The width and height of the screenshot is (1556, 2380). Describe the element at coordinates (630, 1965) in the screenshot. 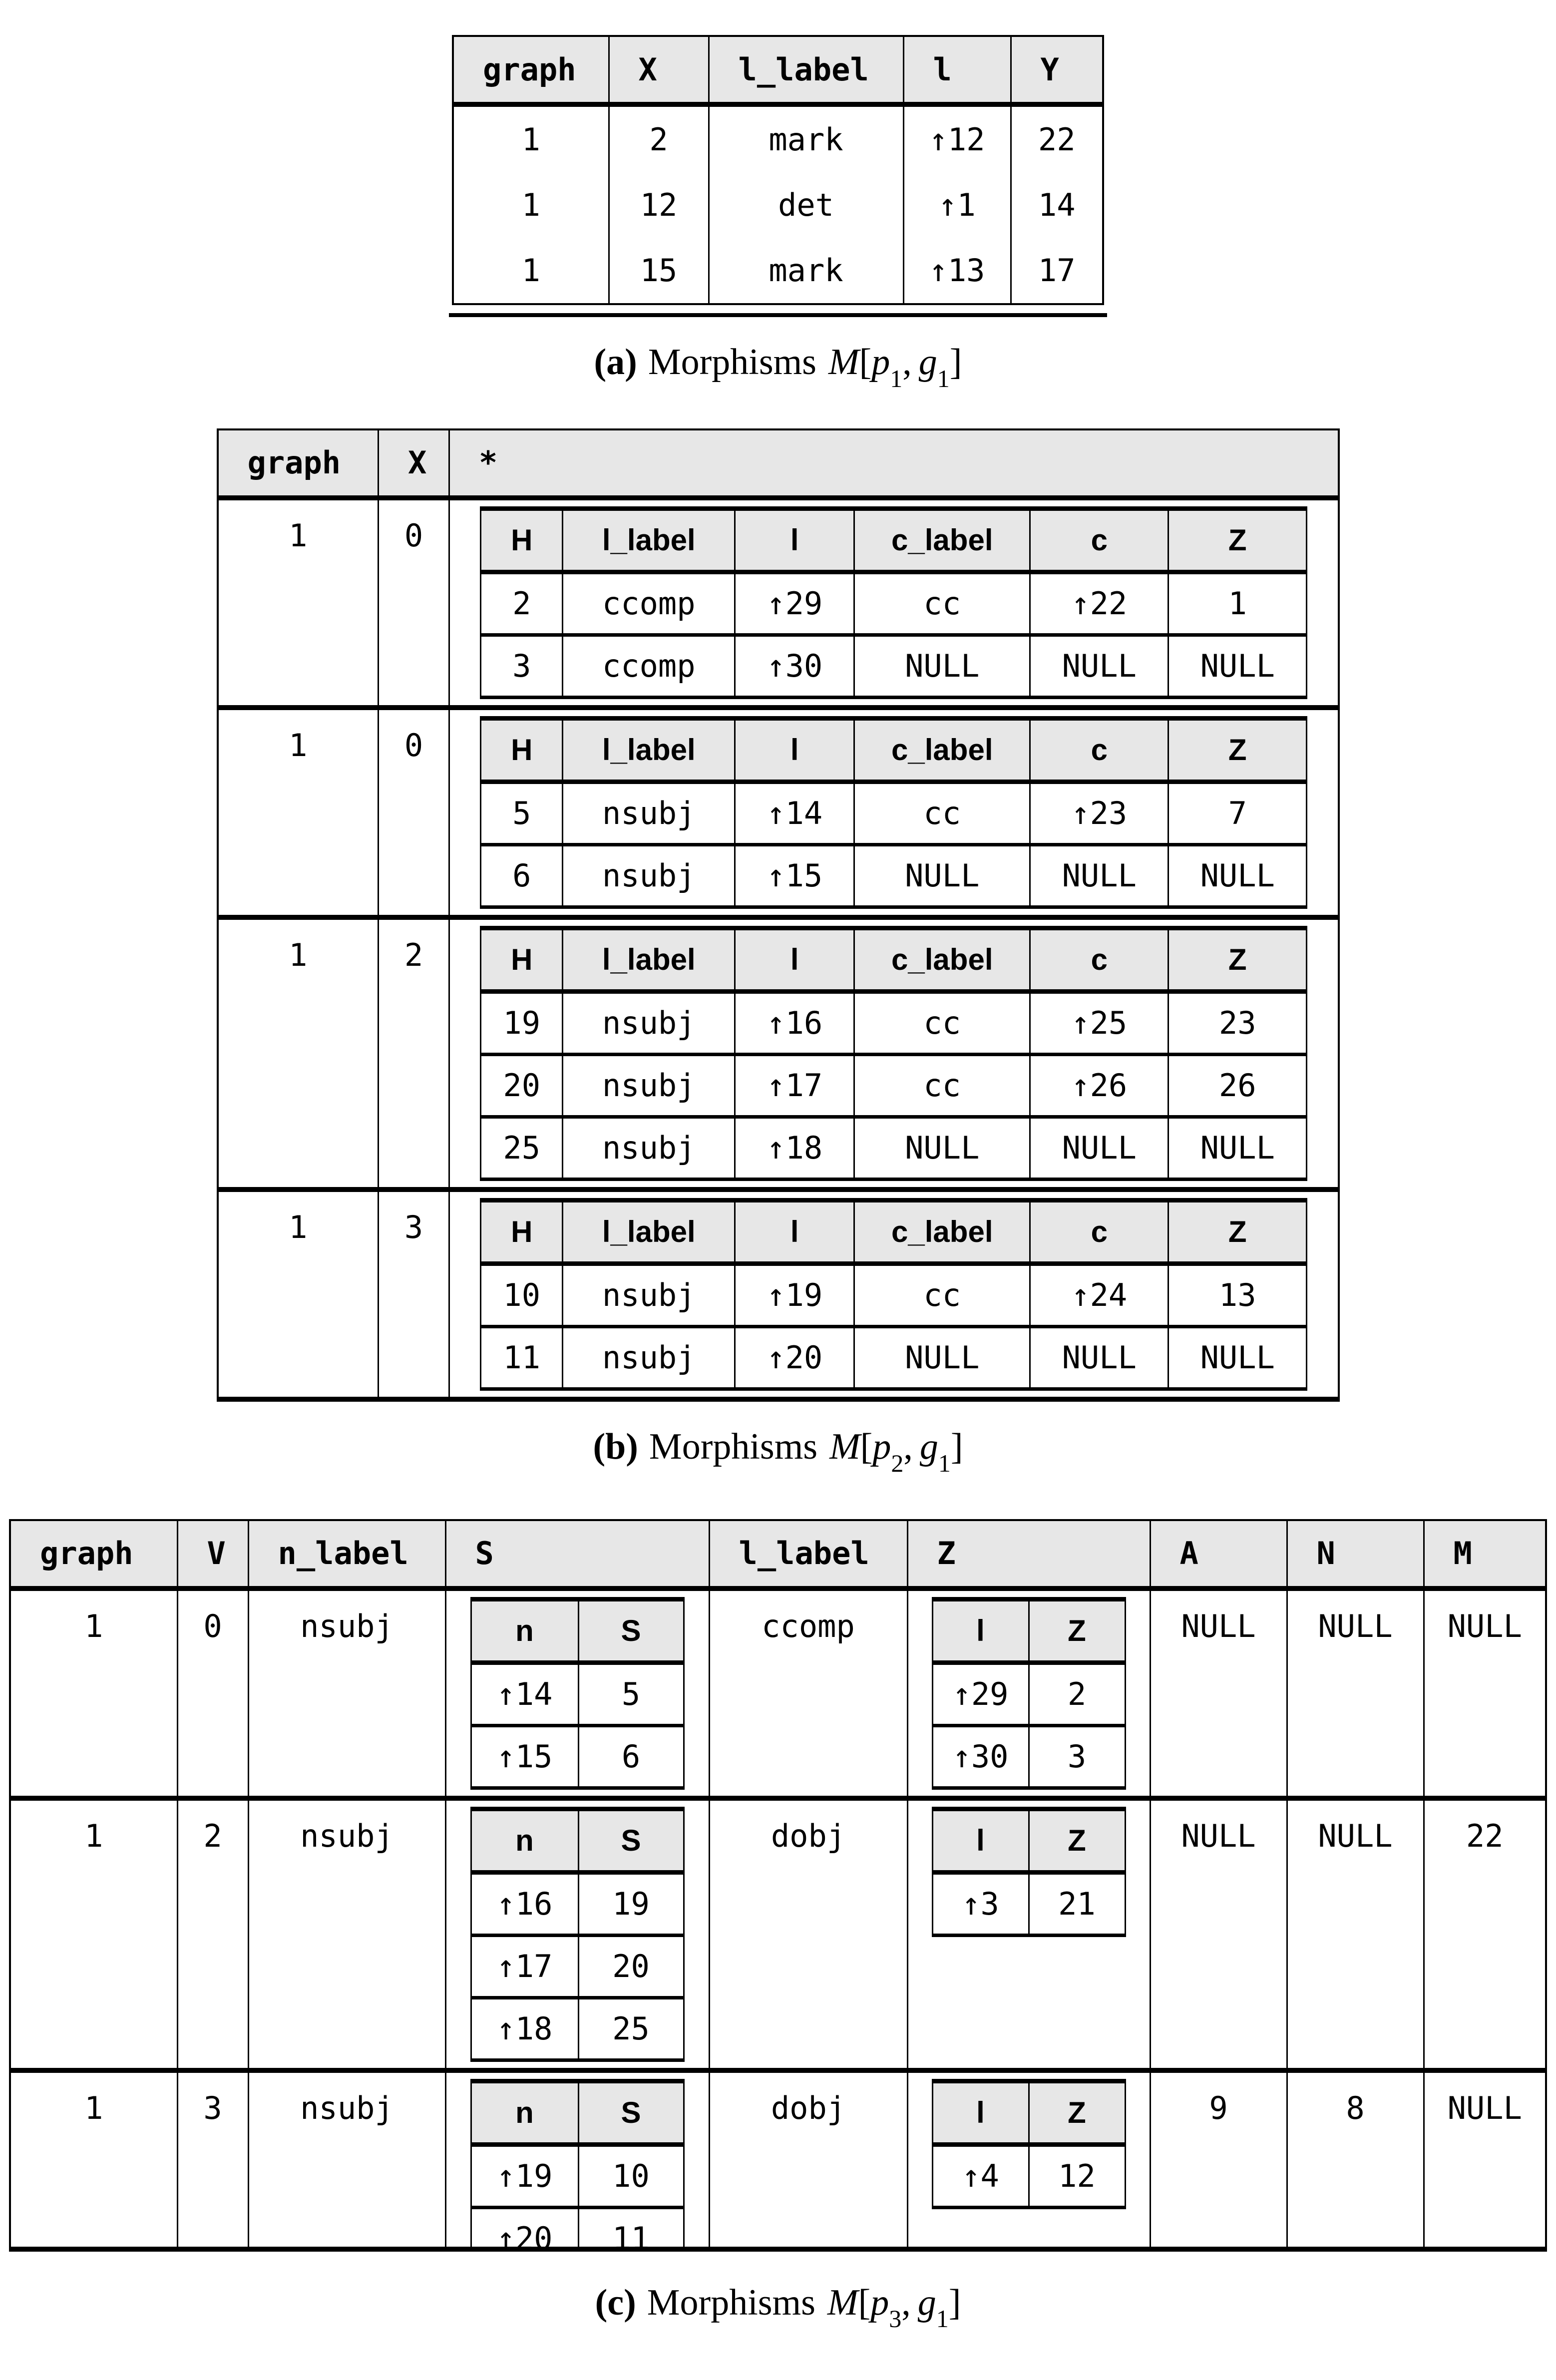

I see `nested-cell: 20` at that location.